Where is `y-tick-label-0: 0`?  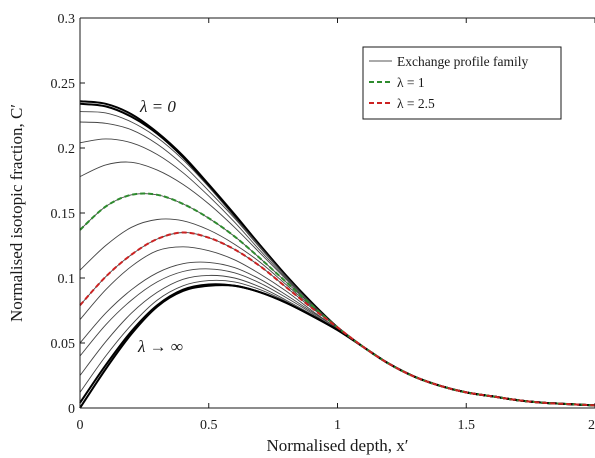 y-tick-label-0: 0 is located at coordinates (71, 409).